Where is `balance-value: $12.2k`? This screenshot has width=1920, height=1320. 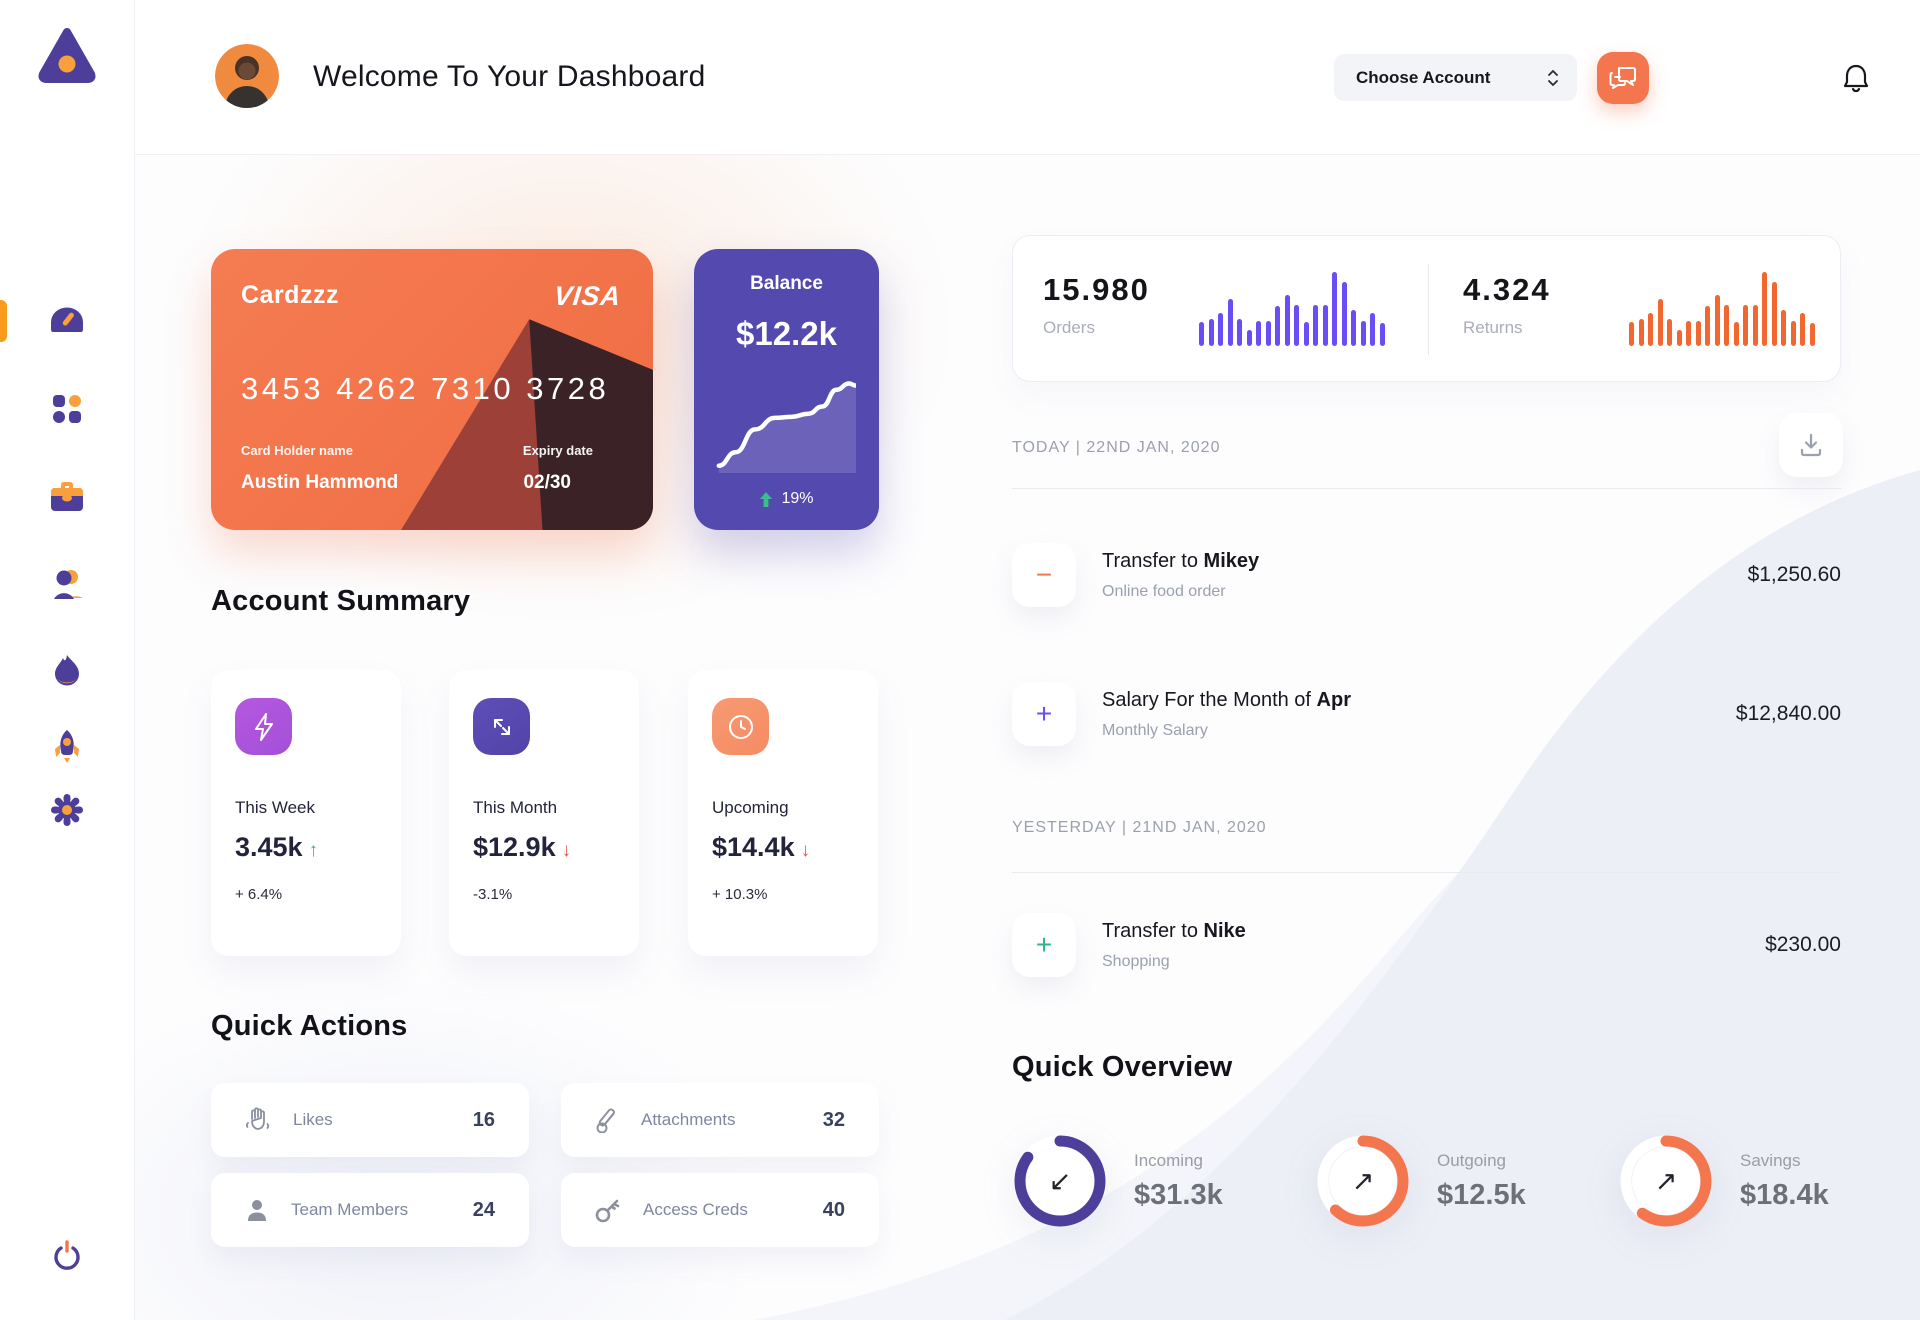 balance-value: $12.2k is located at coordinates (786, 333).